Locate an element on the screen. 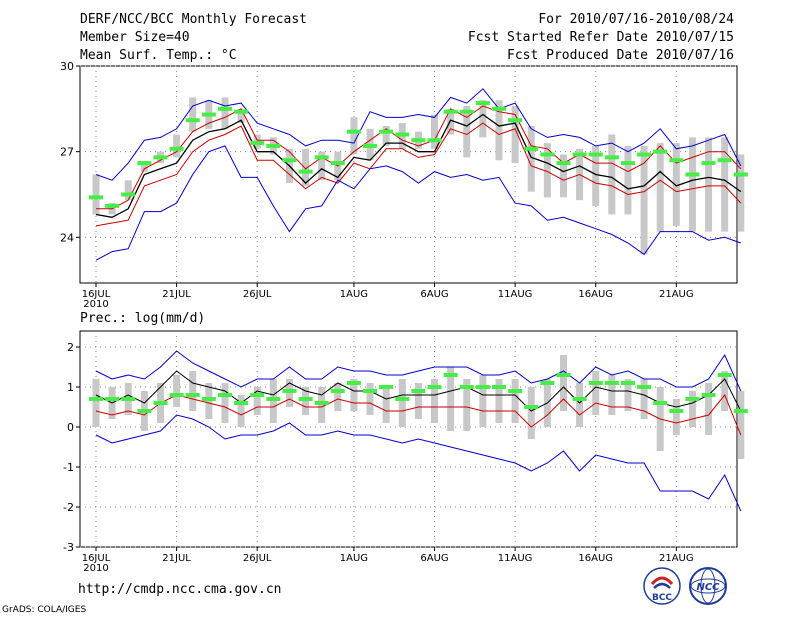  prec-year-label: 2010 is located at coordinates (95, 568).